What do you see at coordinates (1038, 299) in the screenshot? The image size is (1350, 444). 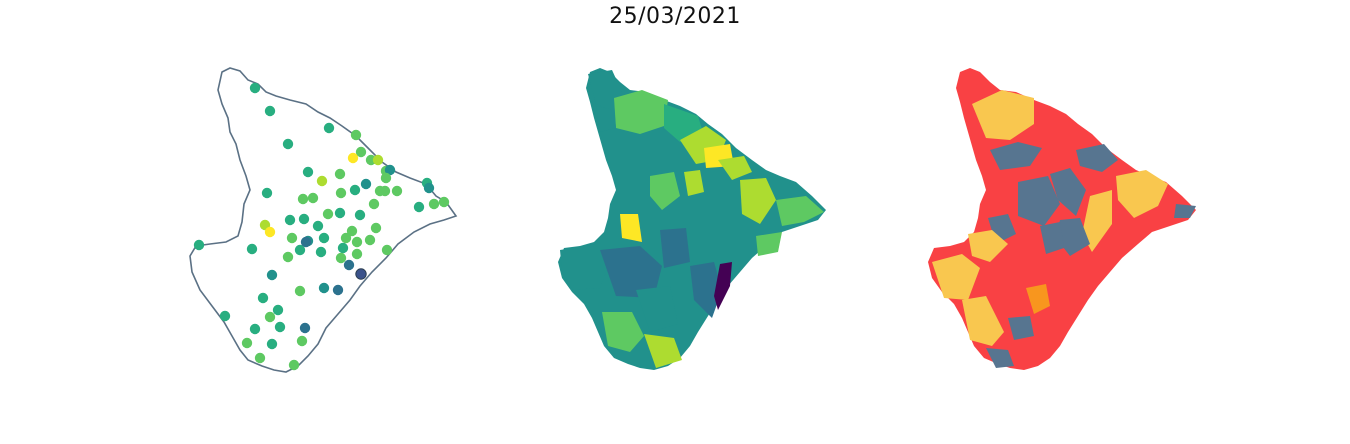 I see `category-patch-orange` at bounding box center [1038, 299].